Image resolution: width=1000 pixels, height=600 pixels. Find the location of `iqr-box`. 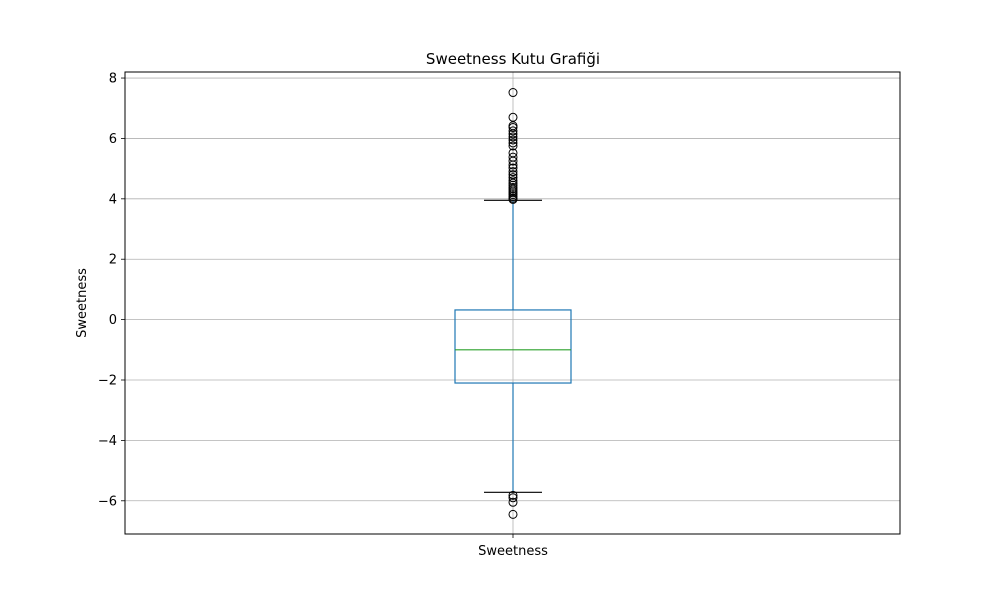

iqr-box is located at coordinates (513, 346).